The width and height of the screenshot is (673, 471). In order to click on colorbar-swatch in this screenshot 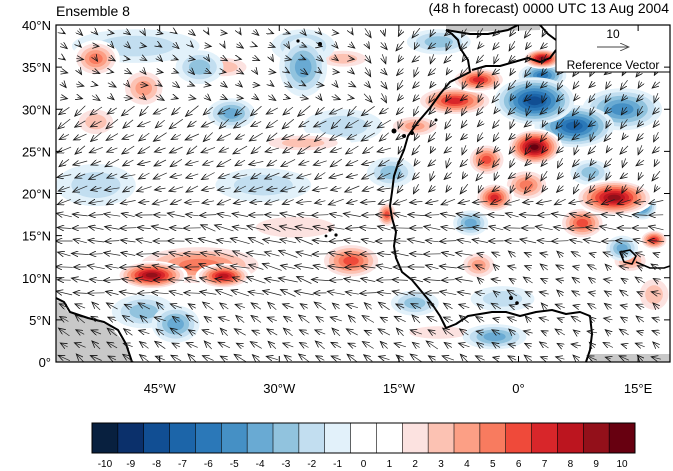, I will do `click(389, 438)`.